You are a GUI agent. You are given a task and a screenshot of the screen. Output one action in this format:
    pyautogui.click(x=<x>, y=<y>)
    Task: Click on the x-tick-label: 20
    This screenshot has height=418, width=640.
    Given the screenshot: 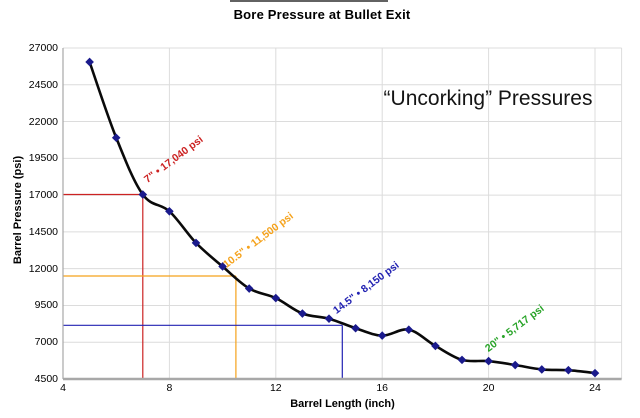 What is the action you would take?
    pyautogui.click(x=488, y=388)
    